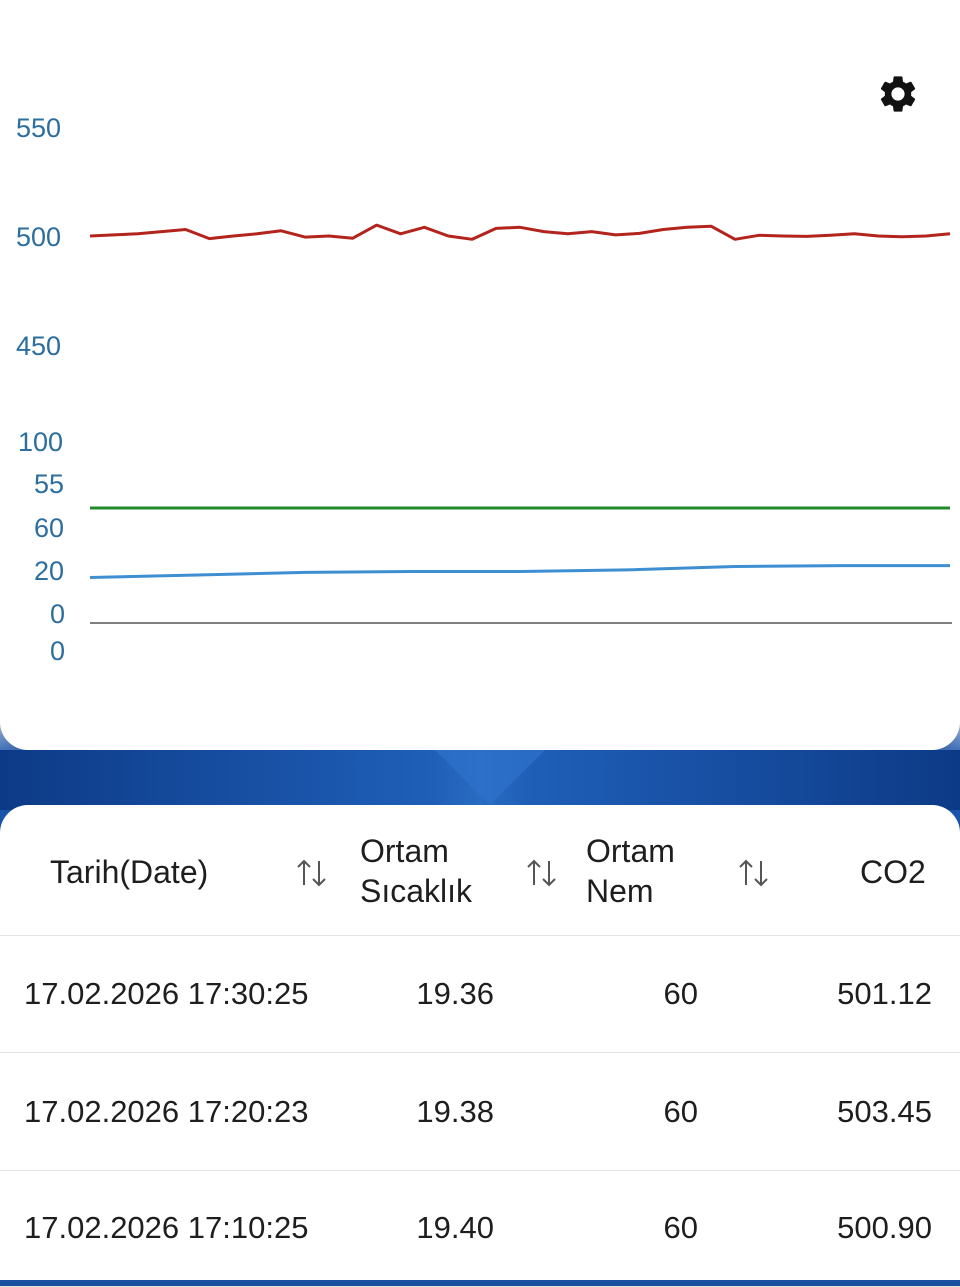 This screenshot has width=960, height=1287. I want to click on table-row: 17.02.2026 17:10:25 19.40 60 500.90, so click(480, 1228).